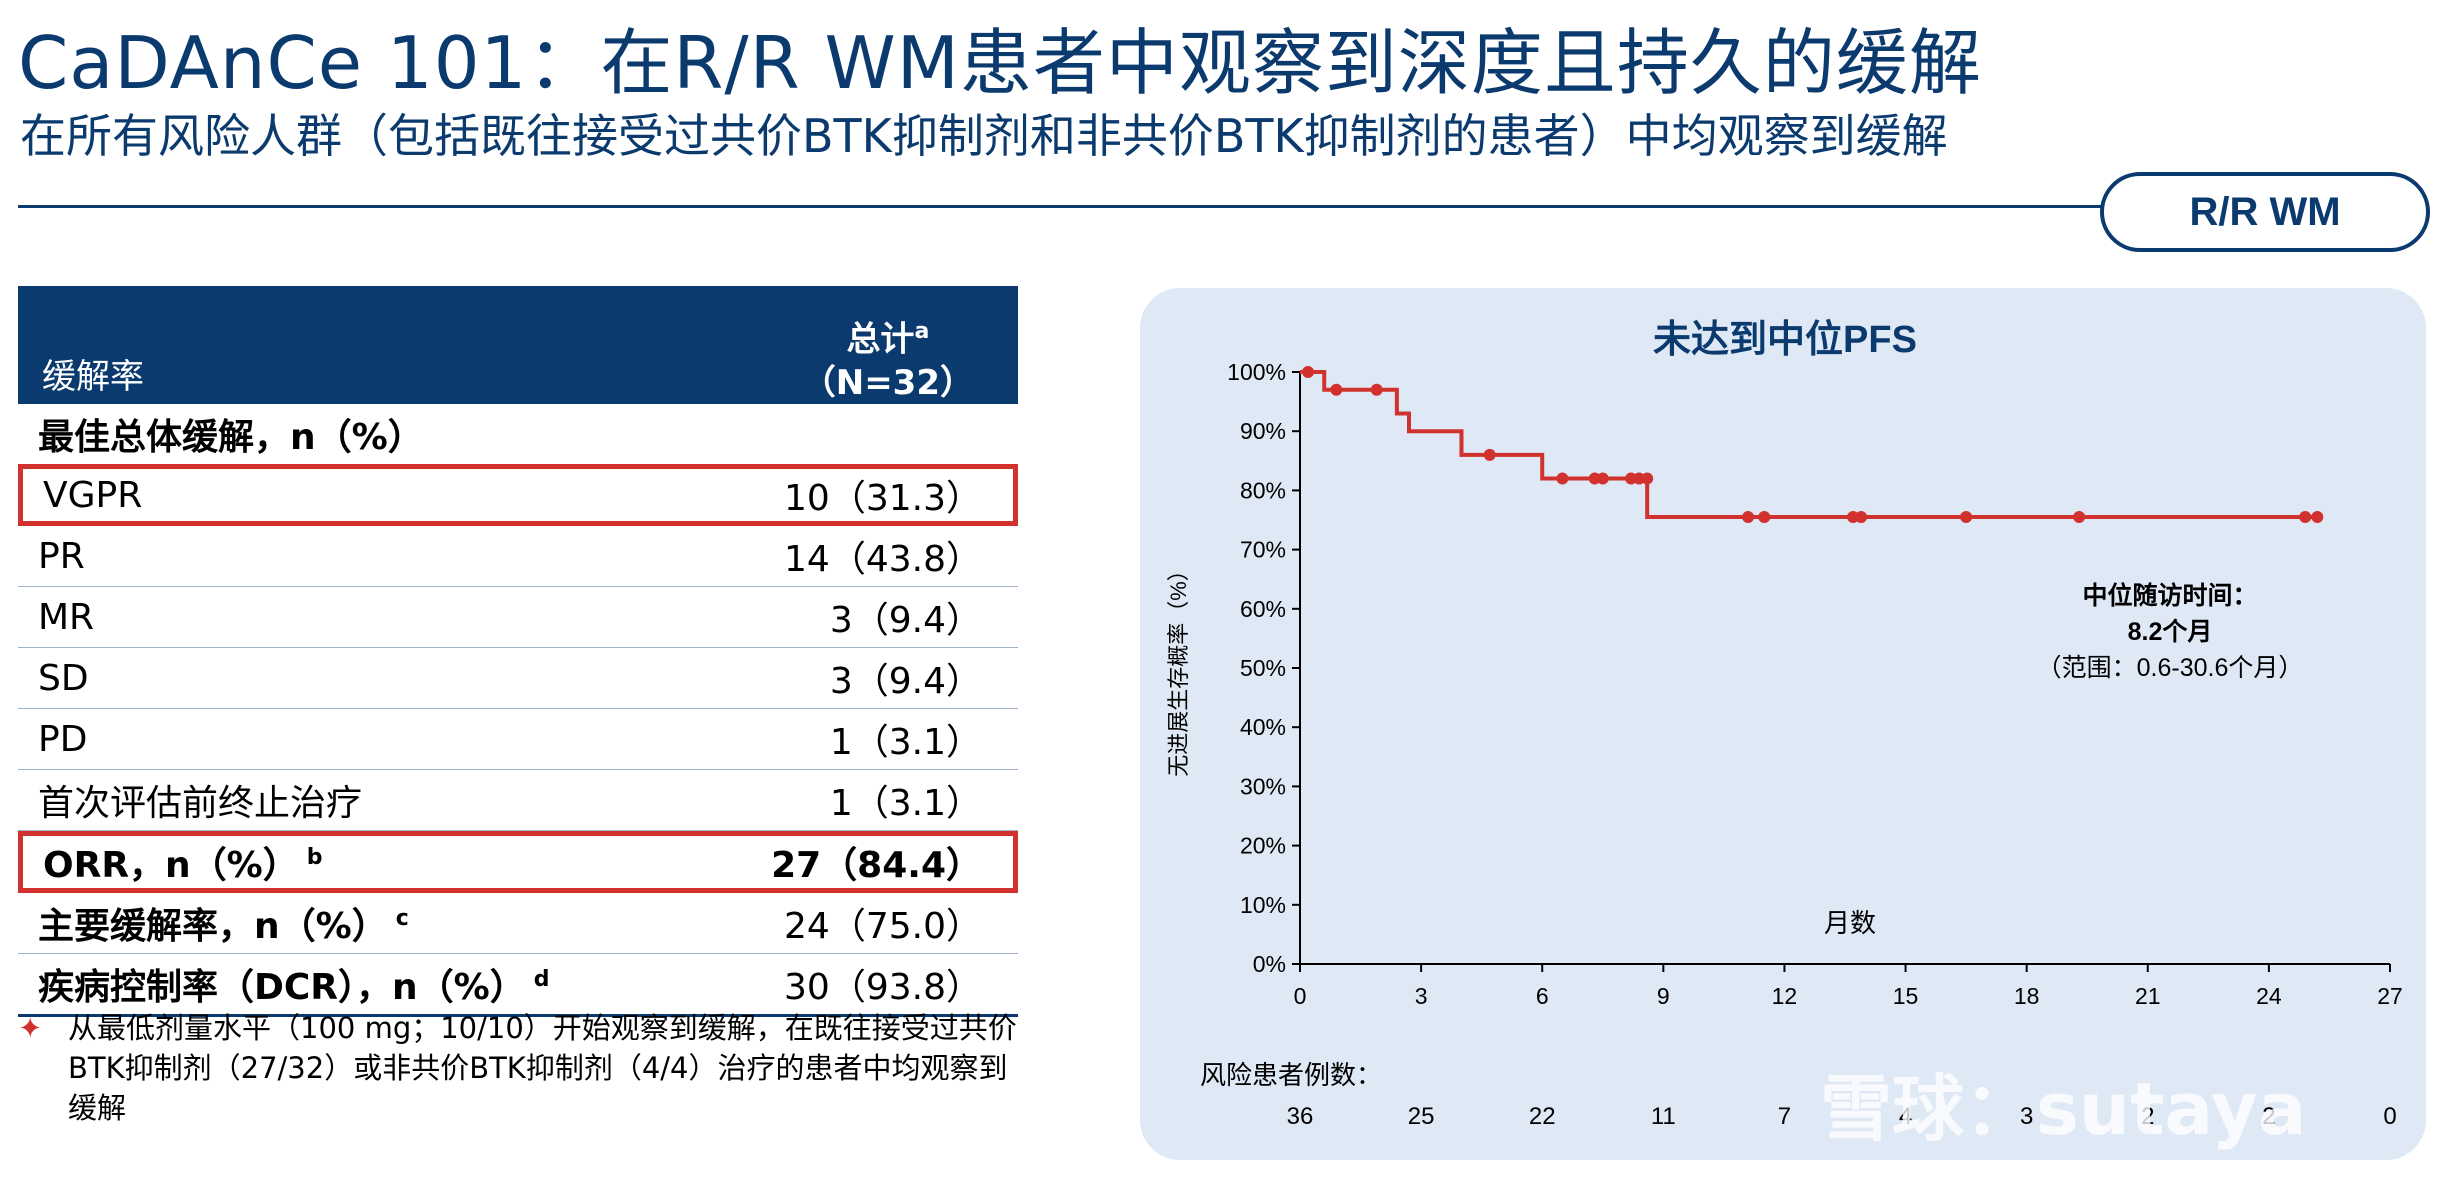 Image resolution: width=2438 pixels, height=1180 pixels. I want to click on watermark: 雪球：sutaya, so click(2063, 1109).